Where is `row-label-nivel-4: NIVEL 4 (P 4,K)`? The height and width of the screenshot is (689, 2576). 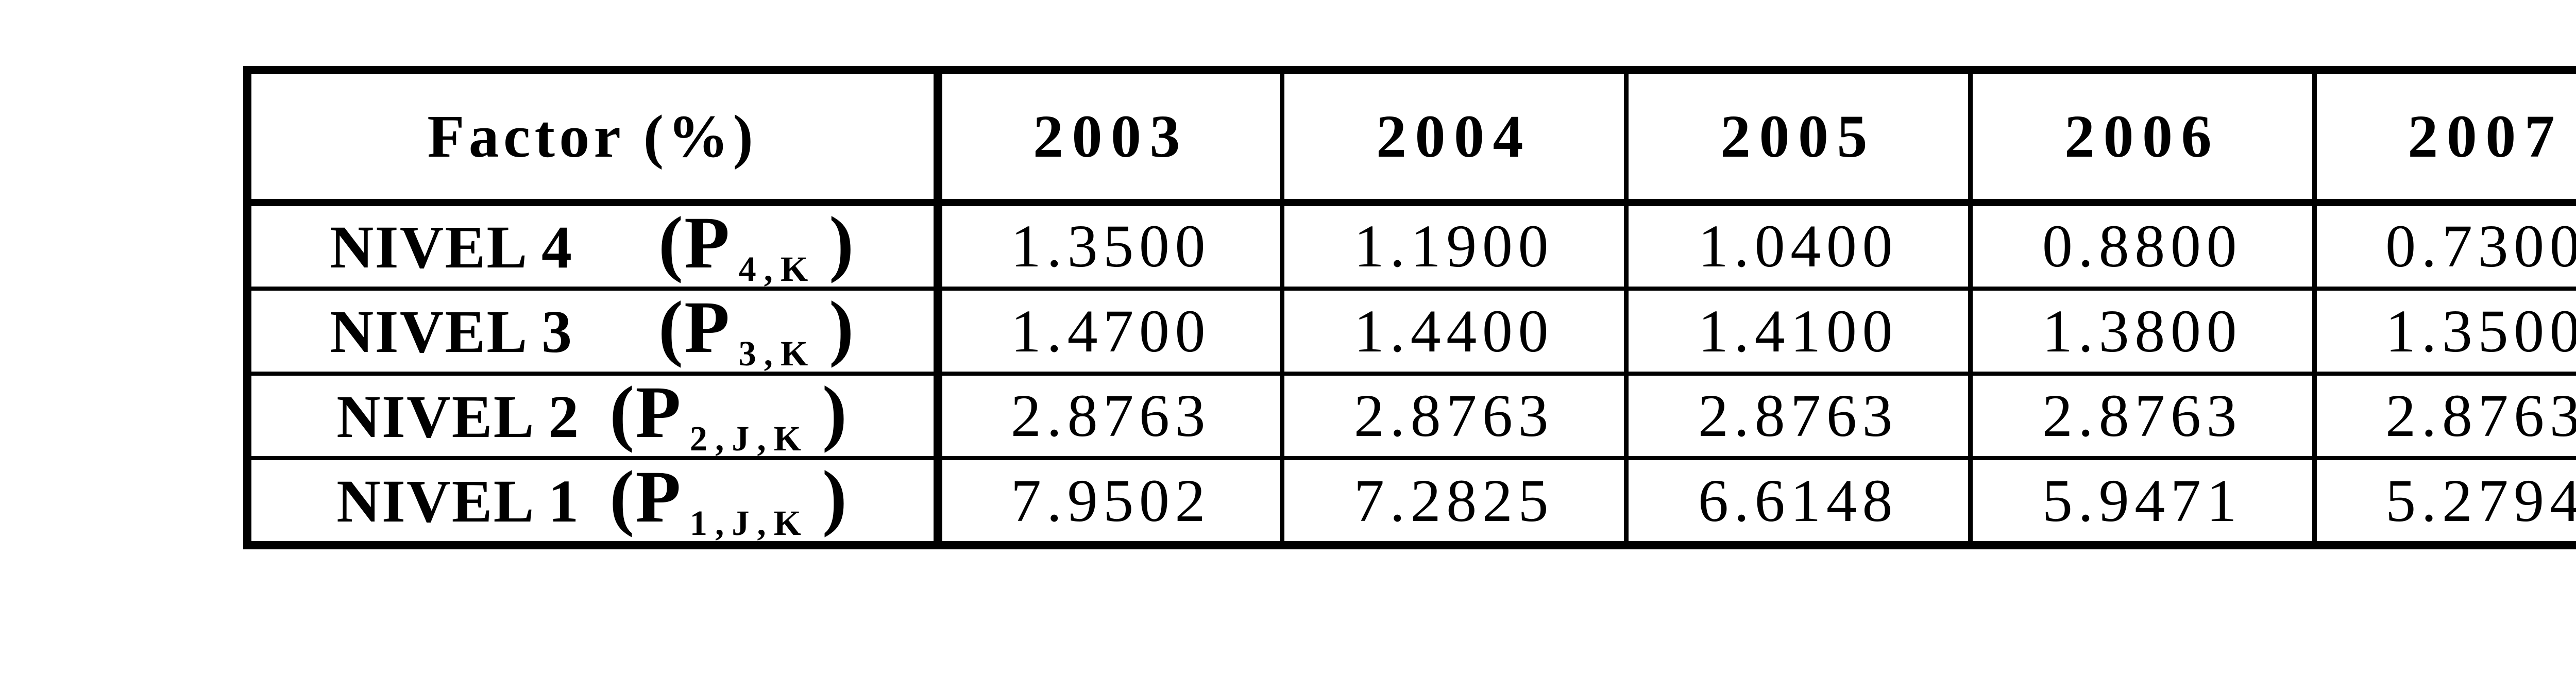 row-label-nivel-4: NIVEL 4 (P 4,K) is located at coordinates (593, 245).